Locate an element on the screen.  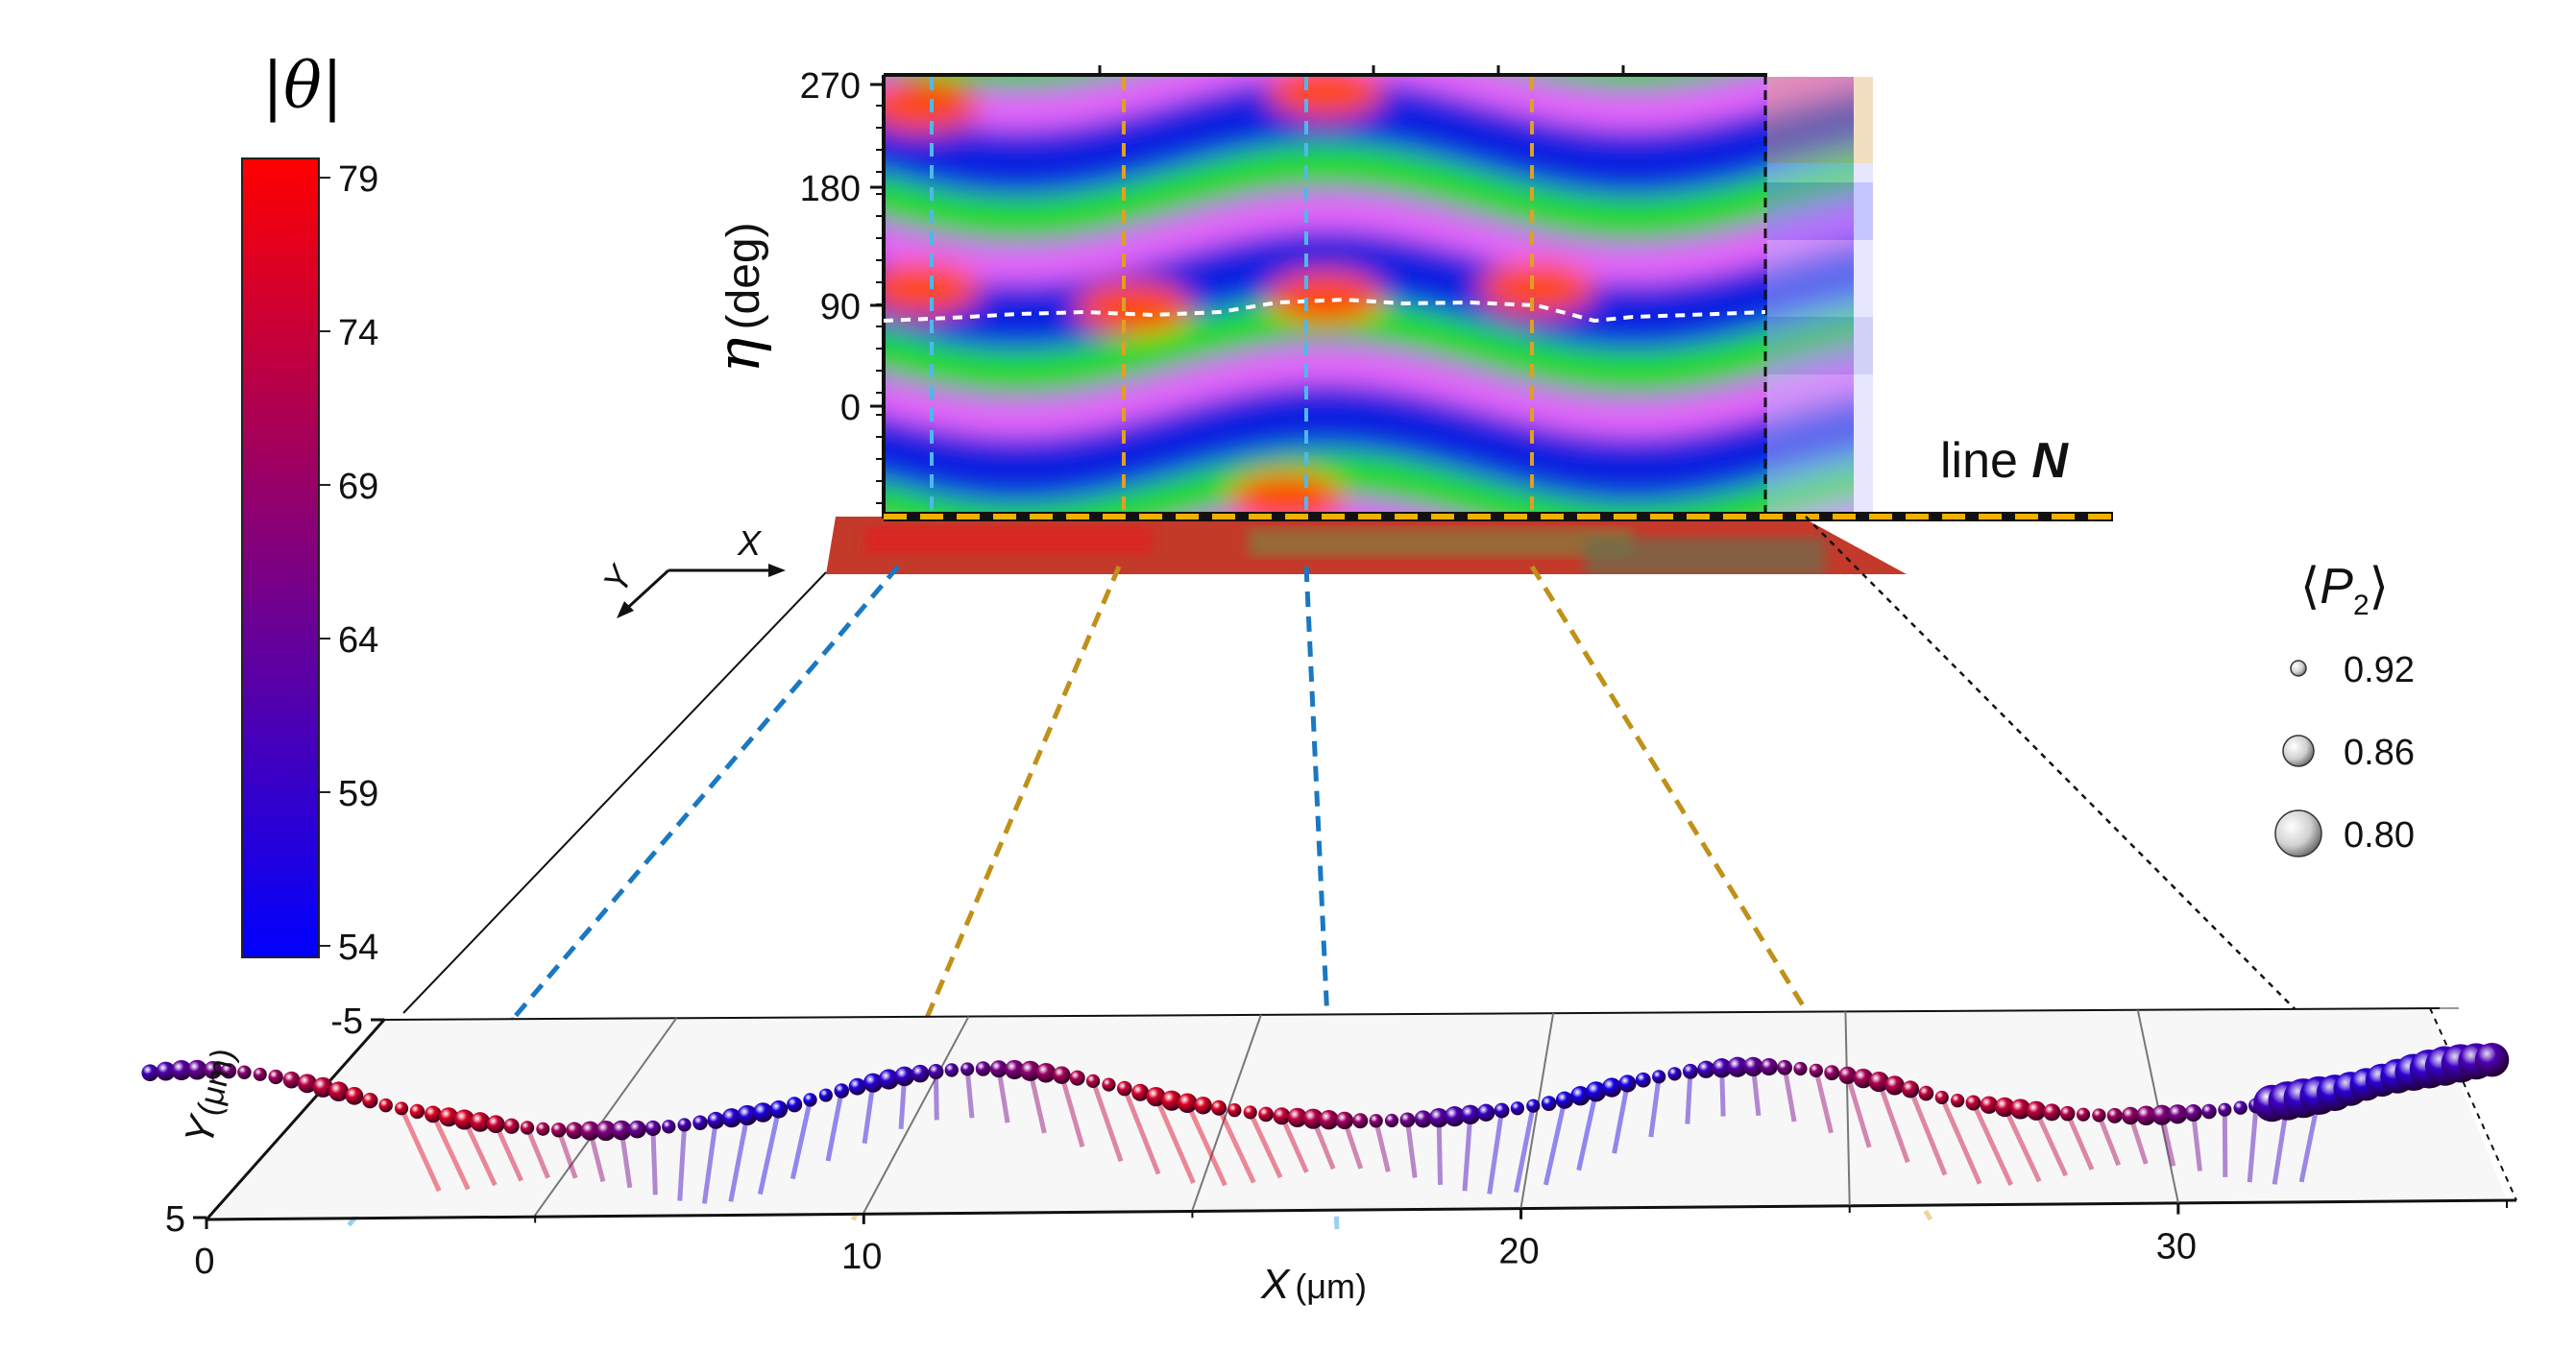
line-n-label: line N is located at coordinates (2005, 461).